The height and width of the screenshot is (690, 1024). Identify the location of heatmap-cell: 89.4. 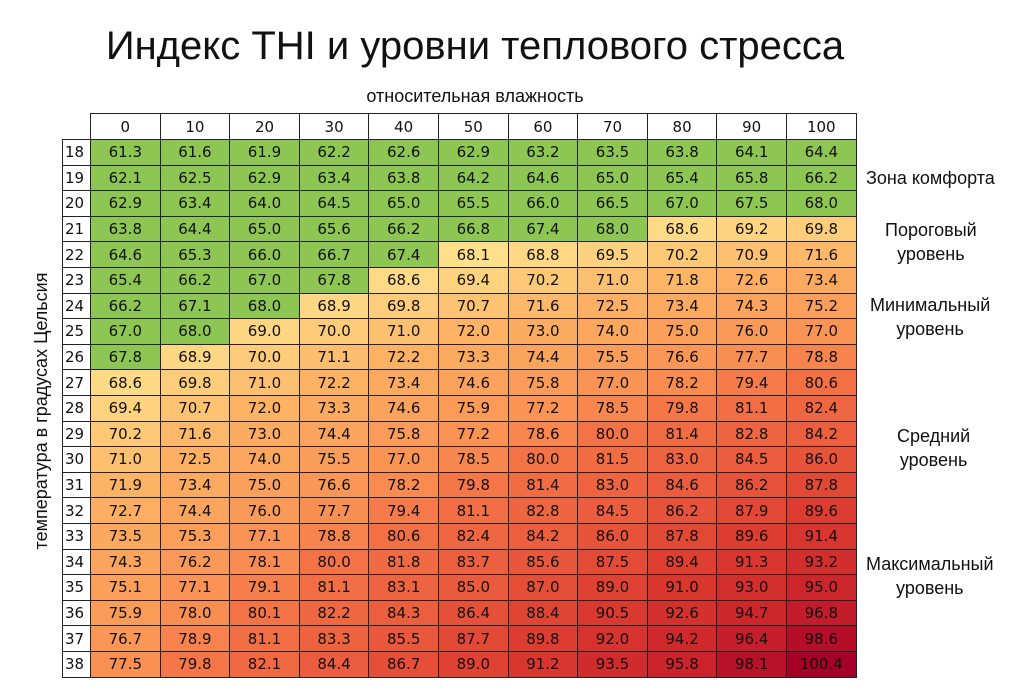
(682, 562).